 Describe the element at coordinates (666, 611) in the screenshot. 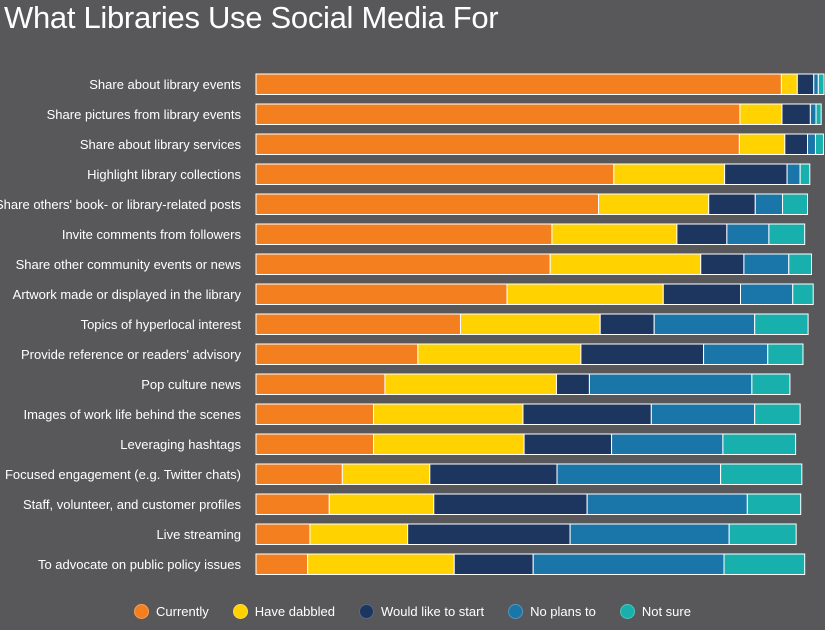

I see `legend-label: Not sure` at that location.